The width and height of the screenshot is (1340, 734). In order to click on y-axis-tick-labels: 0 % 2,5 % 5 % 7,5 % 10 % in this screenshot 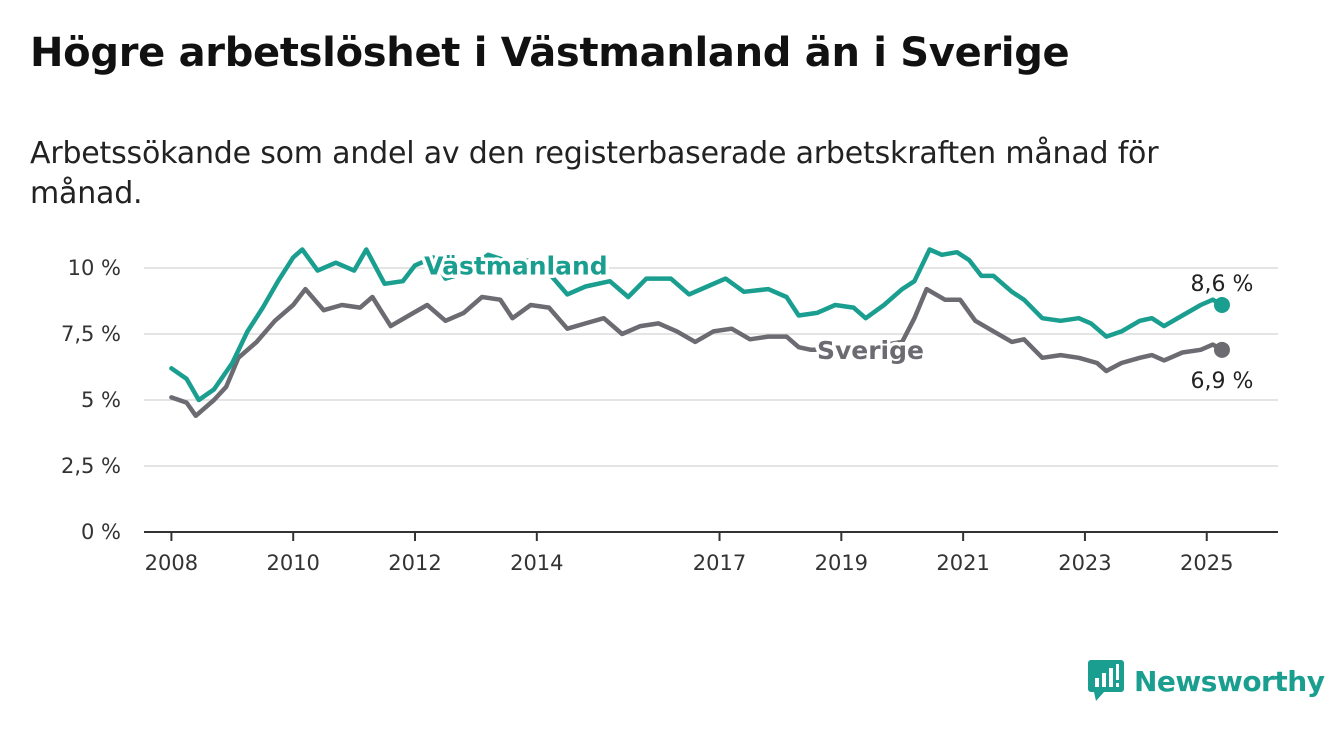, I will do `click(91, 400)`.